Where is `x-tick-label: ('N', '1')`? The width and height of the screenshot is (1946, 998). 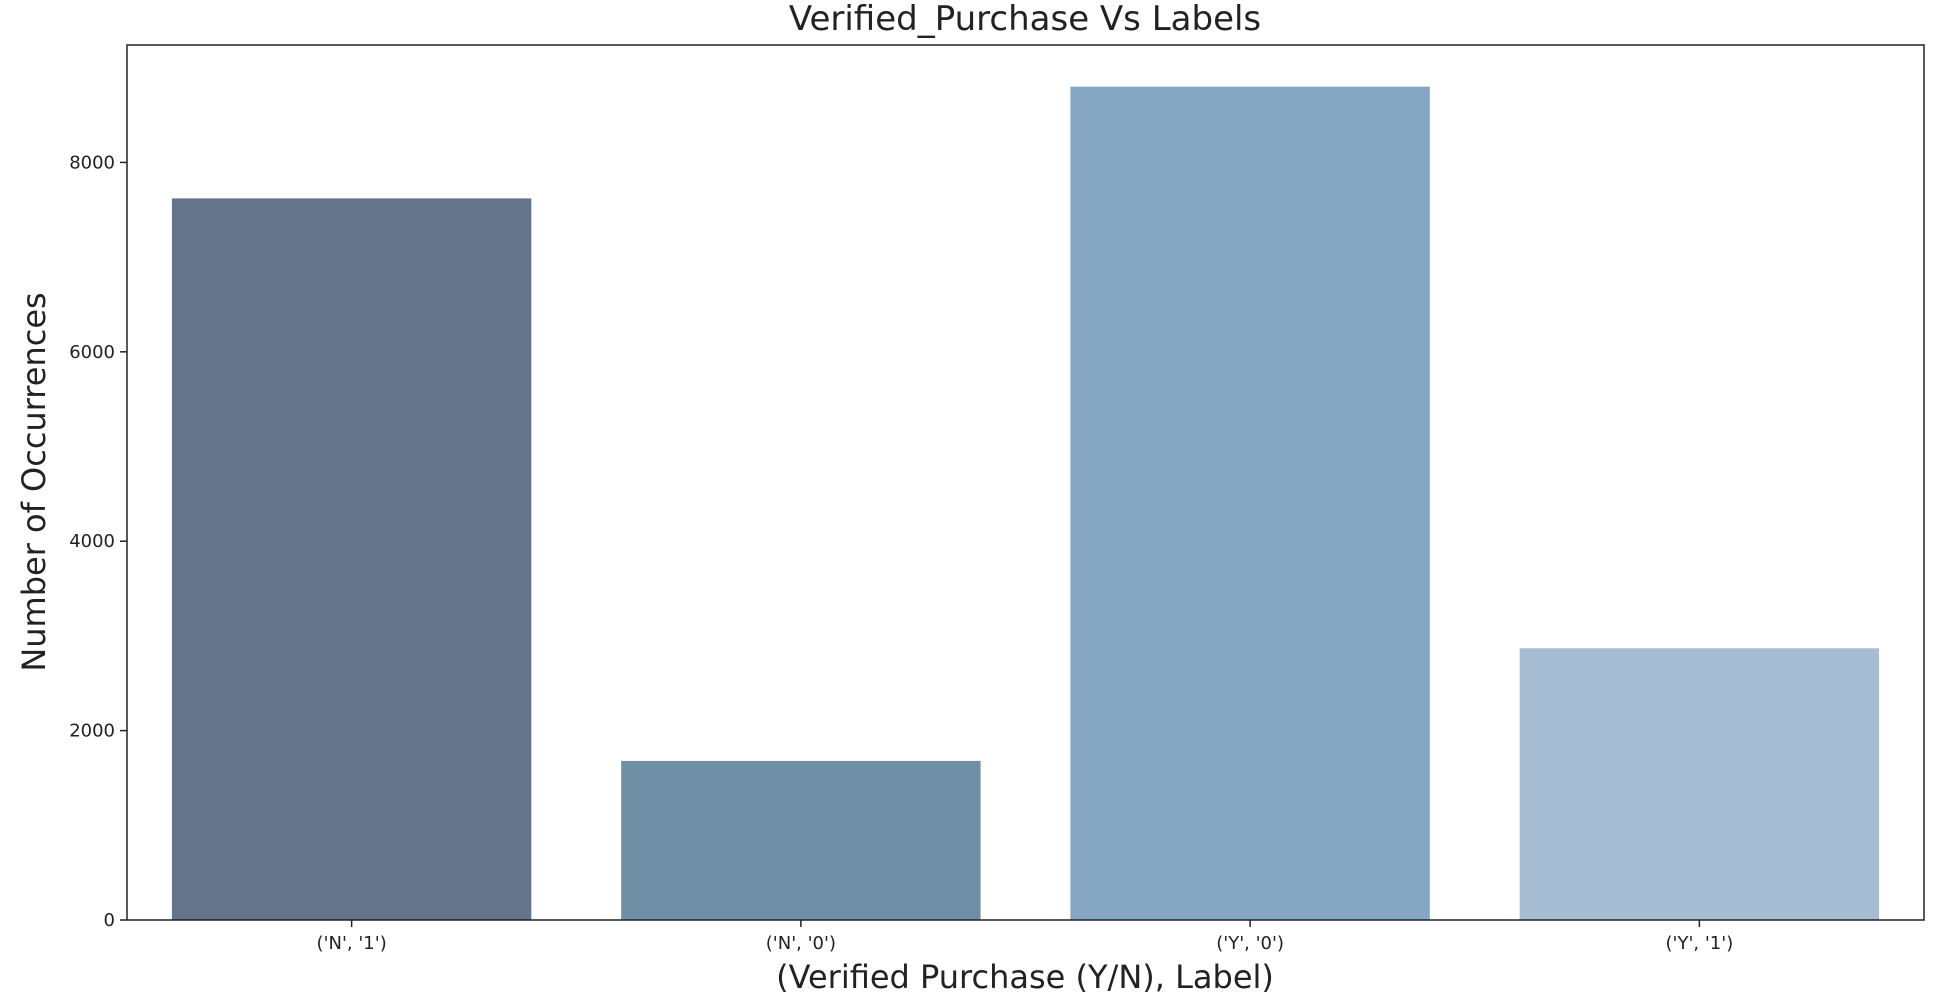 x-tick-label: ('N', '1') is located at coordinates (352, 943).